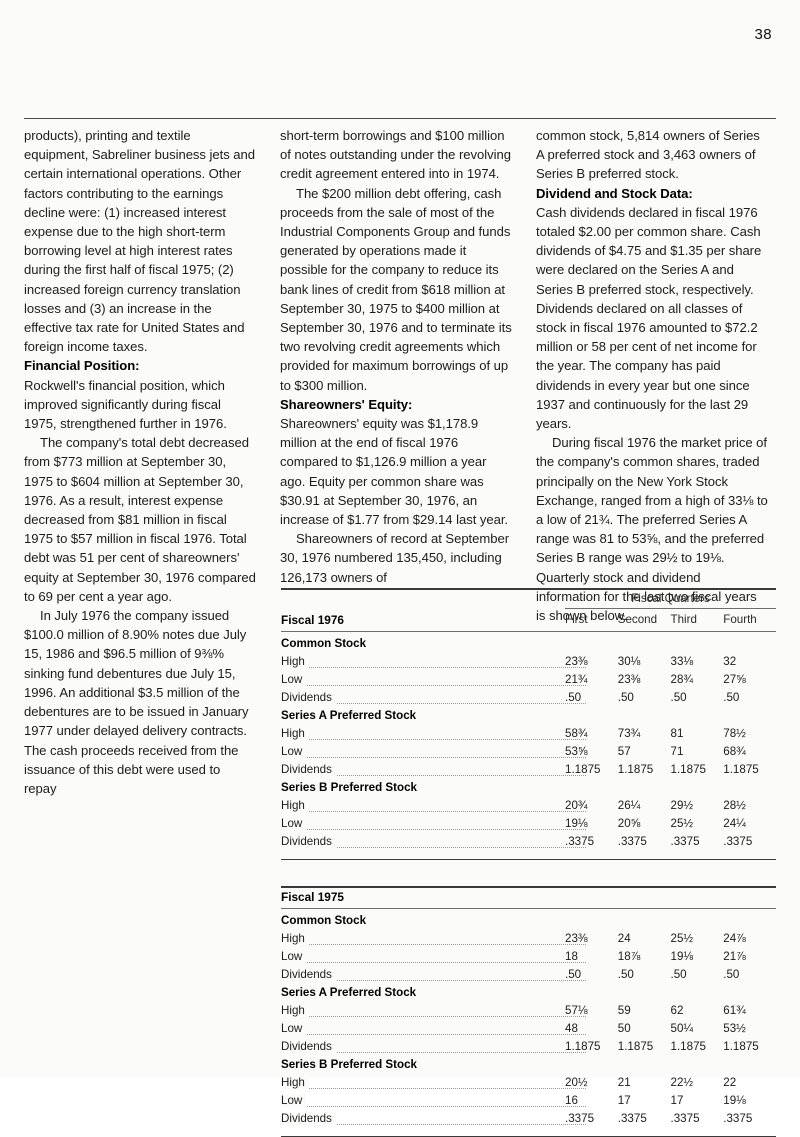 The height and width of the screenshot is (1137, 800). What do you see at coordinates (670, 841) in the screenshot?
I see `row-values: .3375 .3375 .3375 .3375` at bounding box center [670, 841].